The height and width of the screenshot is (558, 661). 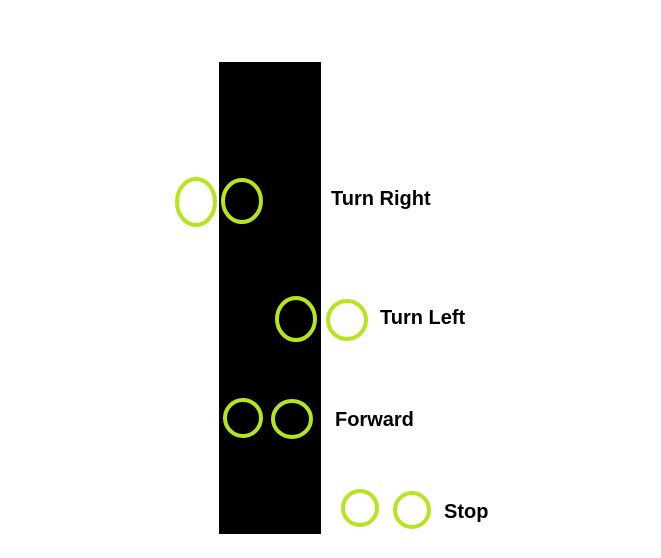 What do you see at coordinates (374, 420) in the screenshot?
I see `case-label-forward: Forward` at bounding box center [374, 420].